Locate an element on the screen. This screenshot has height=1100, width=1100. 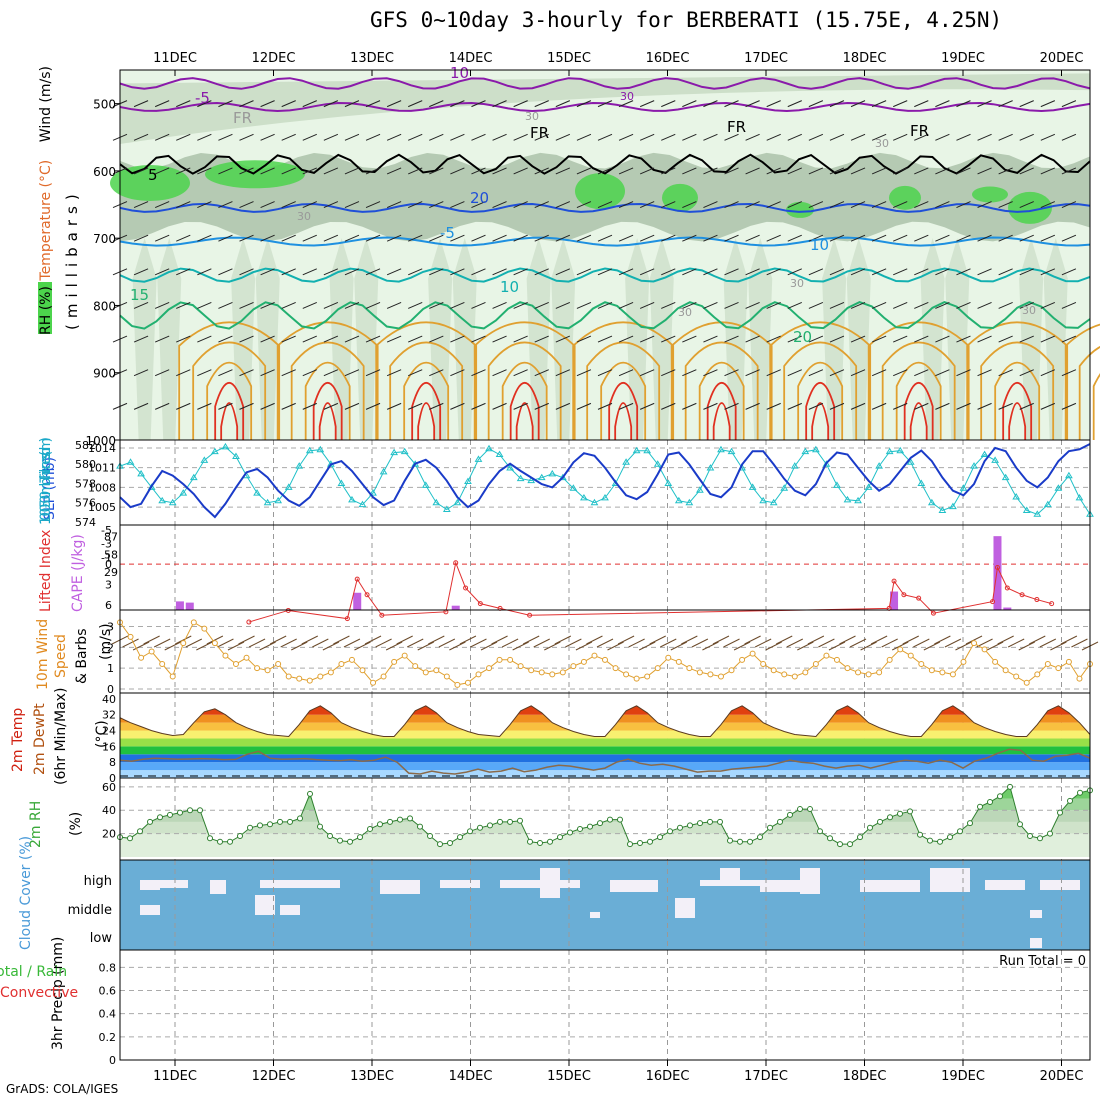
contour-label: FR is located at coordinates (919, 131).